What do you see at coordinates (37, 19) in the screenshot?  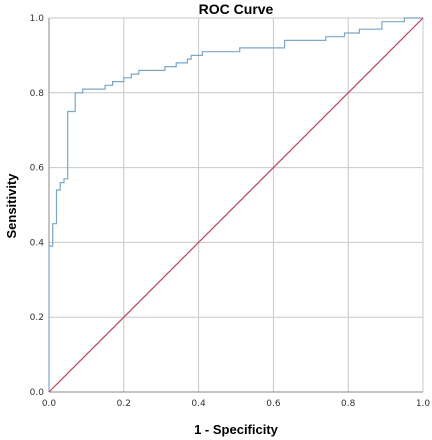 I see `y-tick-label: 1.0` at bounding box center [37, 19].